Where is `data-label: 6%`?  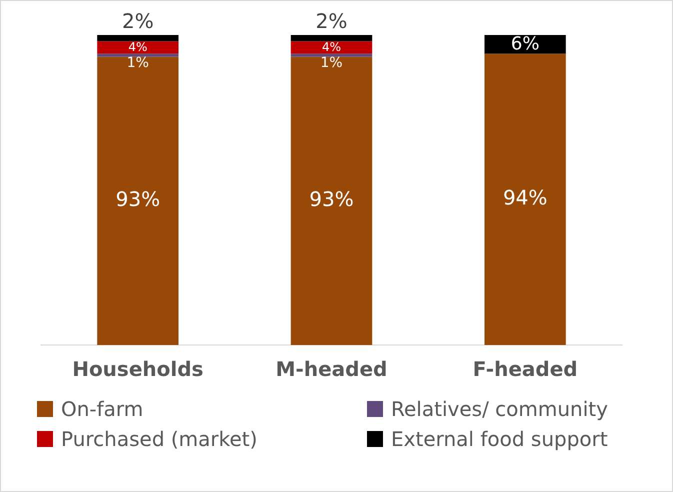
data-label: 6% is located at coordinates (525, 43).